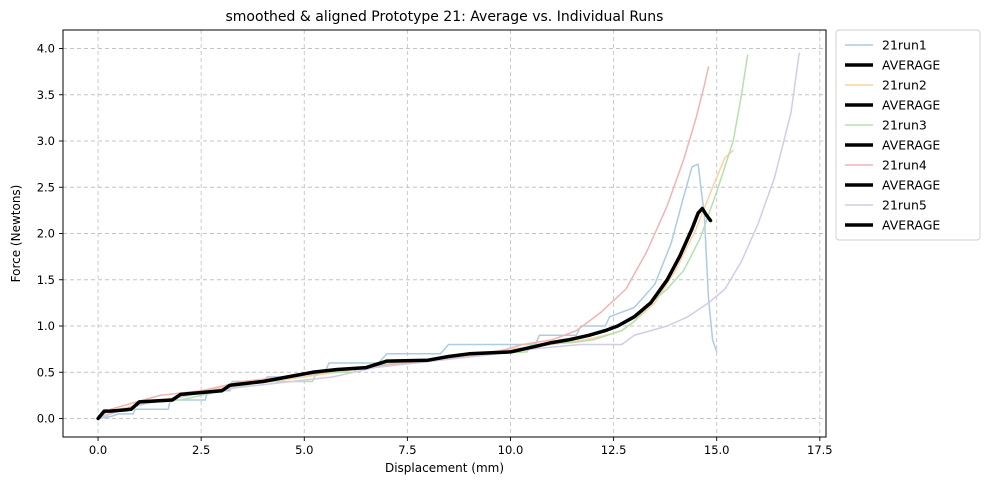 The image size is (989, 490). I want to click on y-tick-label: 4.0, so click(46, 49).